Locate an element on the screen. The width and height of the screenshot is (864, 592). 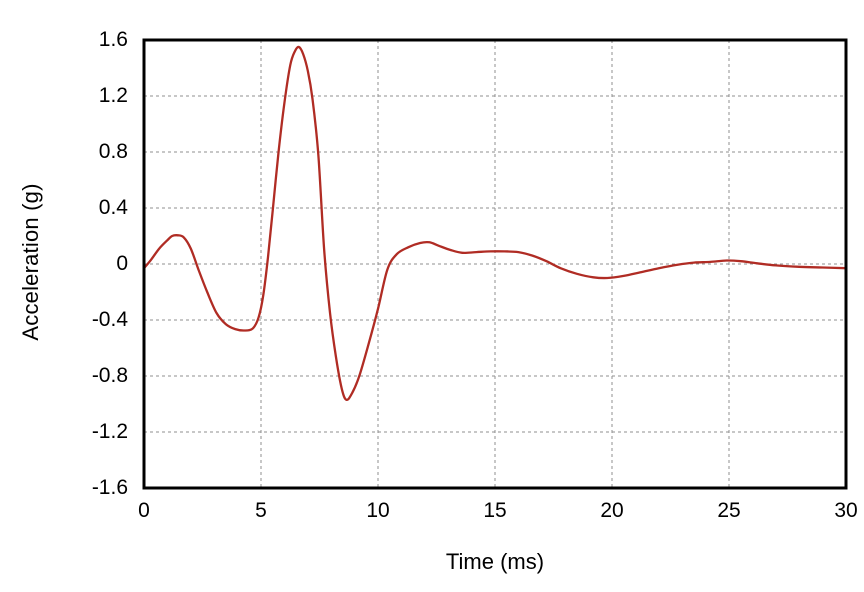
y-tick-label: -0.4 is located at coordinates (109, 319).